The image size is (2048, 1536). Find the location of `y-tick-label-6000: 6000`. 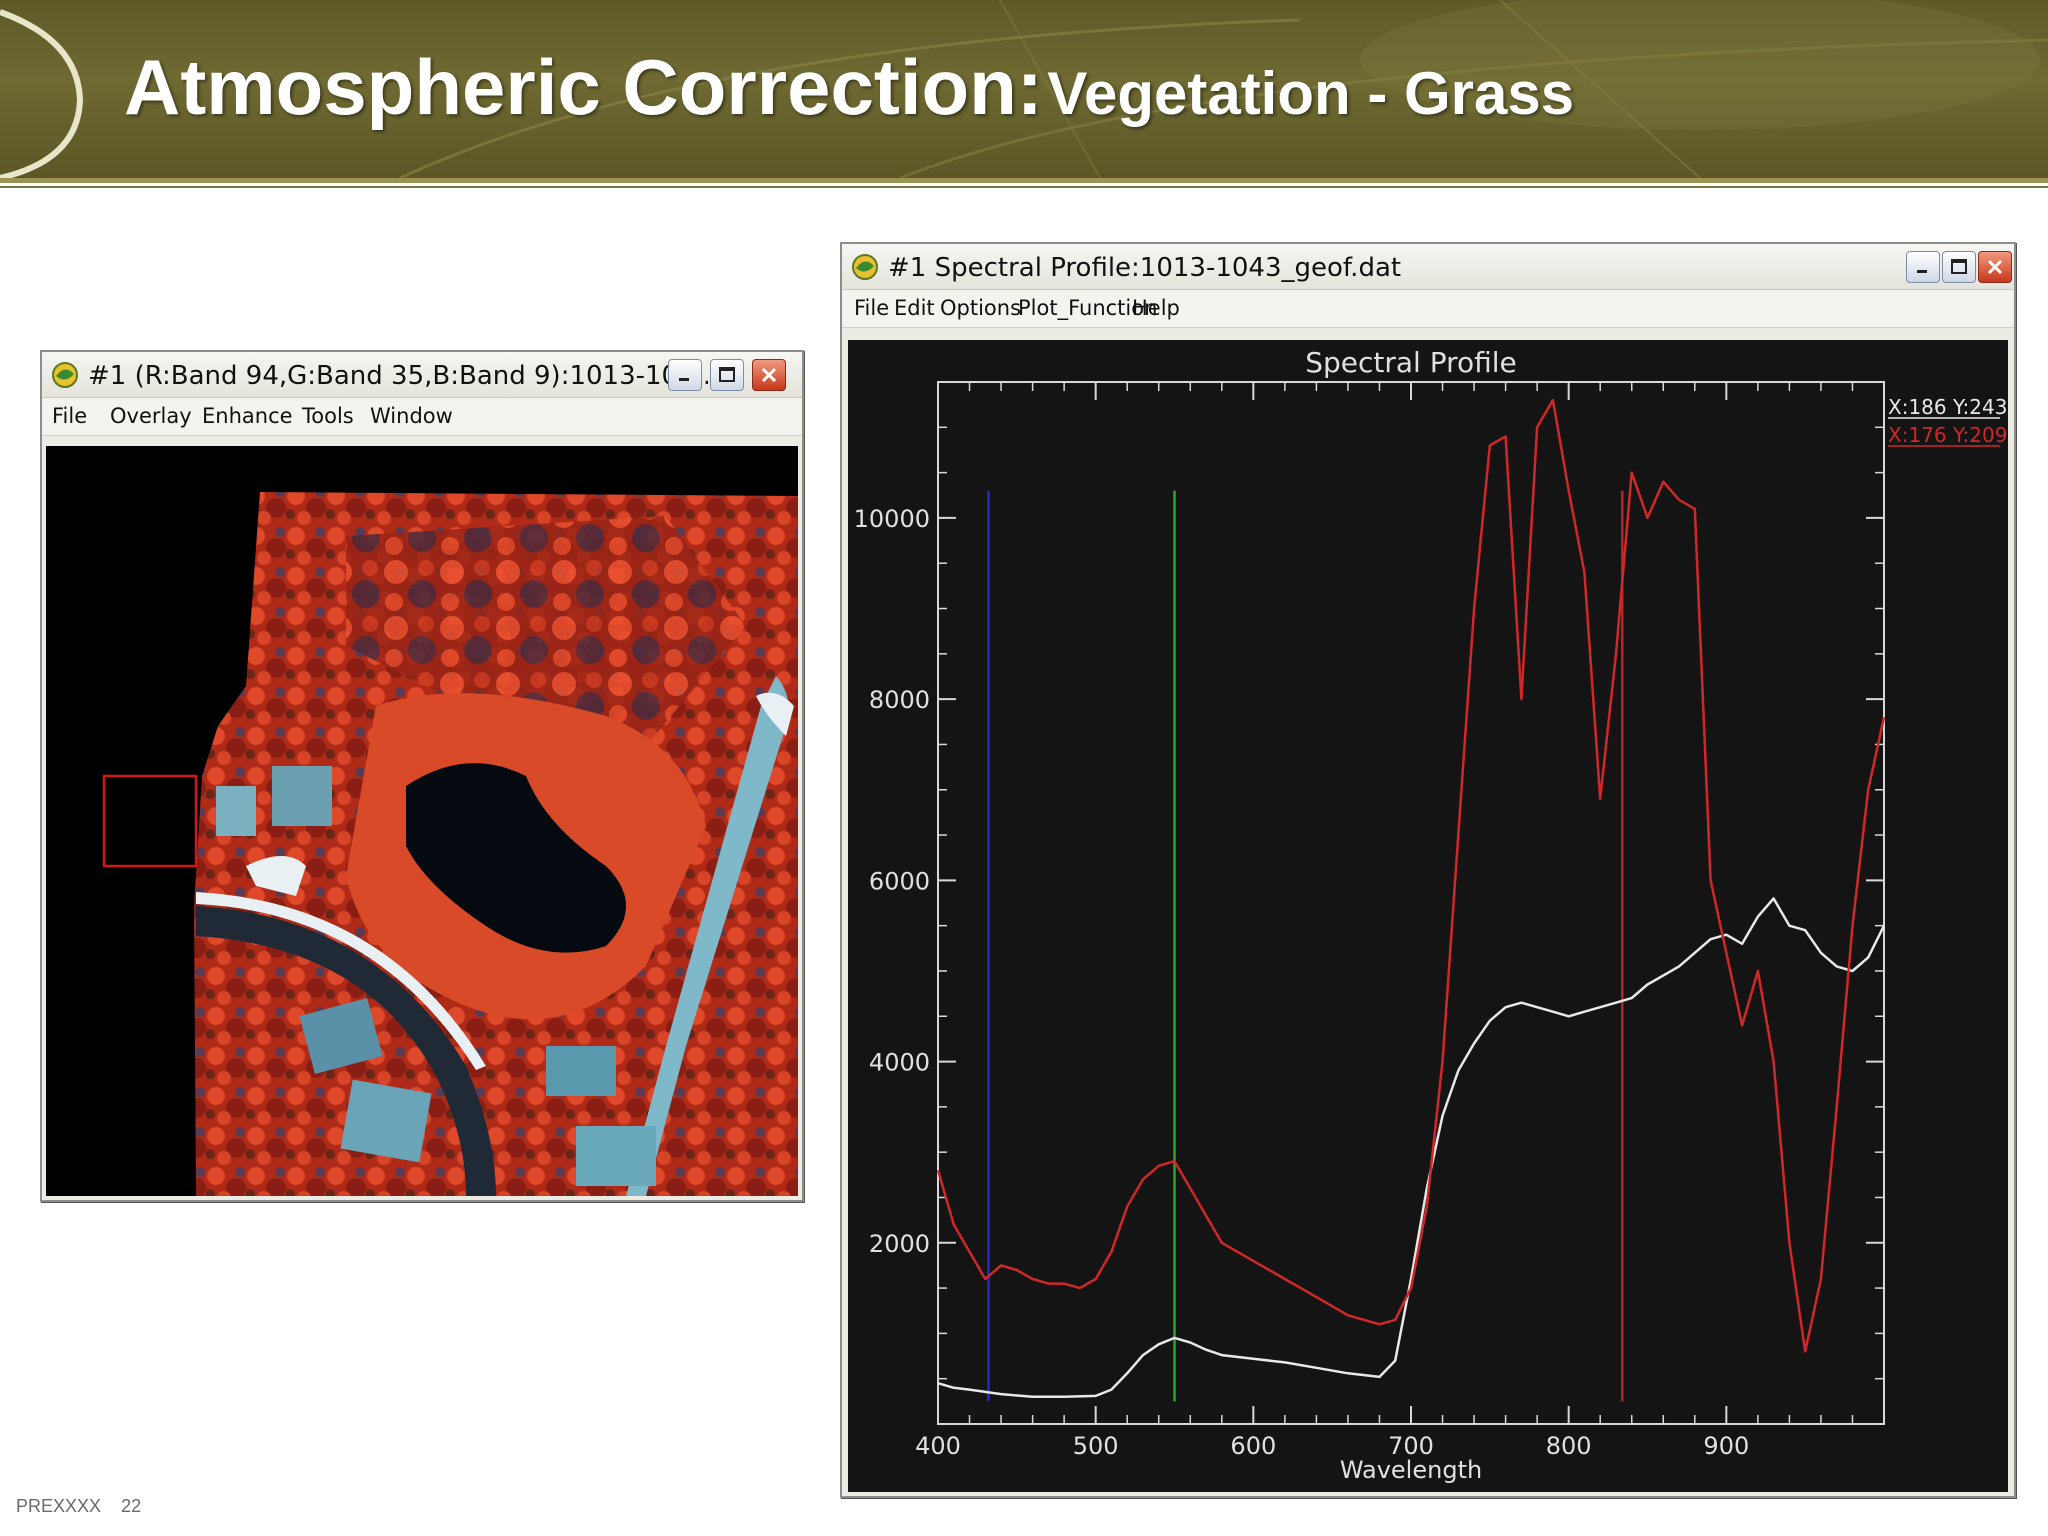

y-tick-label-6000: 6000 is located at coordinates (899, 881).